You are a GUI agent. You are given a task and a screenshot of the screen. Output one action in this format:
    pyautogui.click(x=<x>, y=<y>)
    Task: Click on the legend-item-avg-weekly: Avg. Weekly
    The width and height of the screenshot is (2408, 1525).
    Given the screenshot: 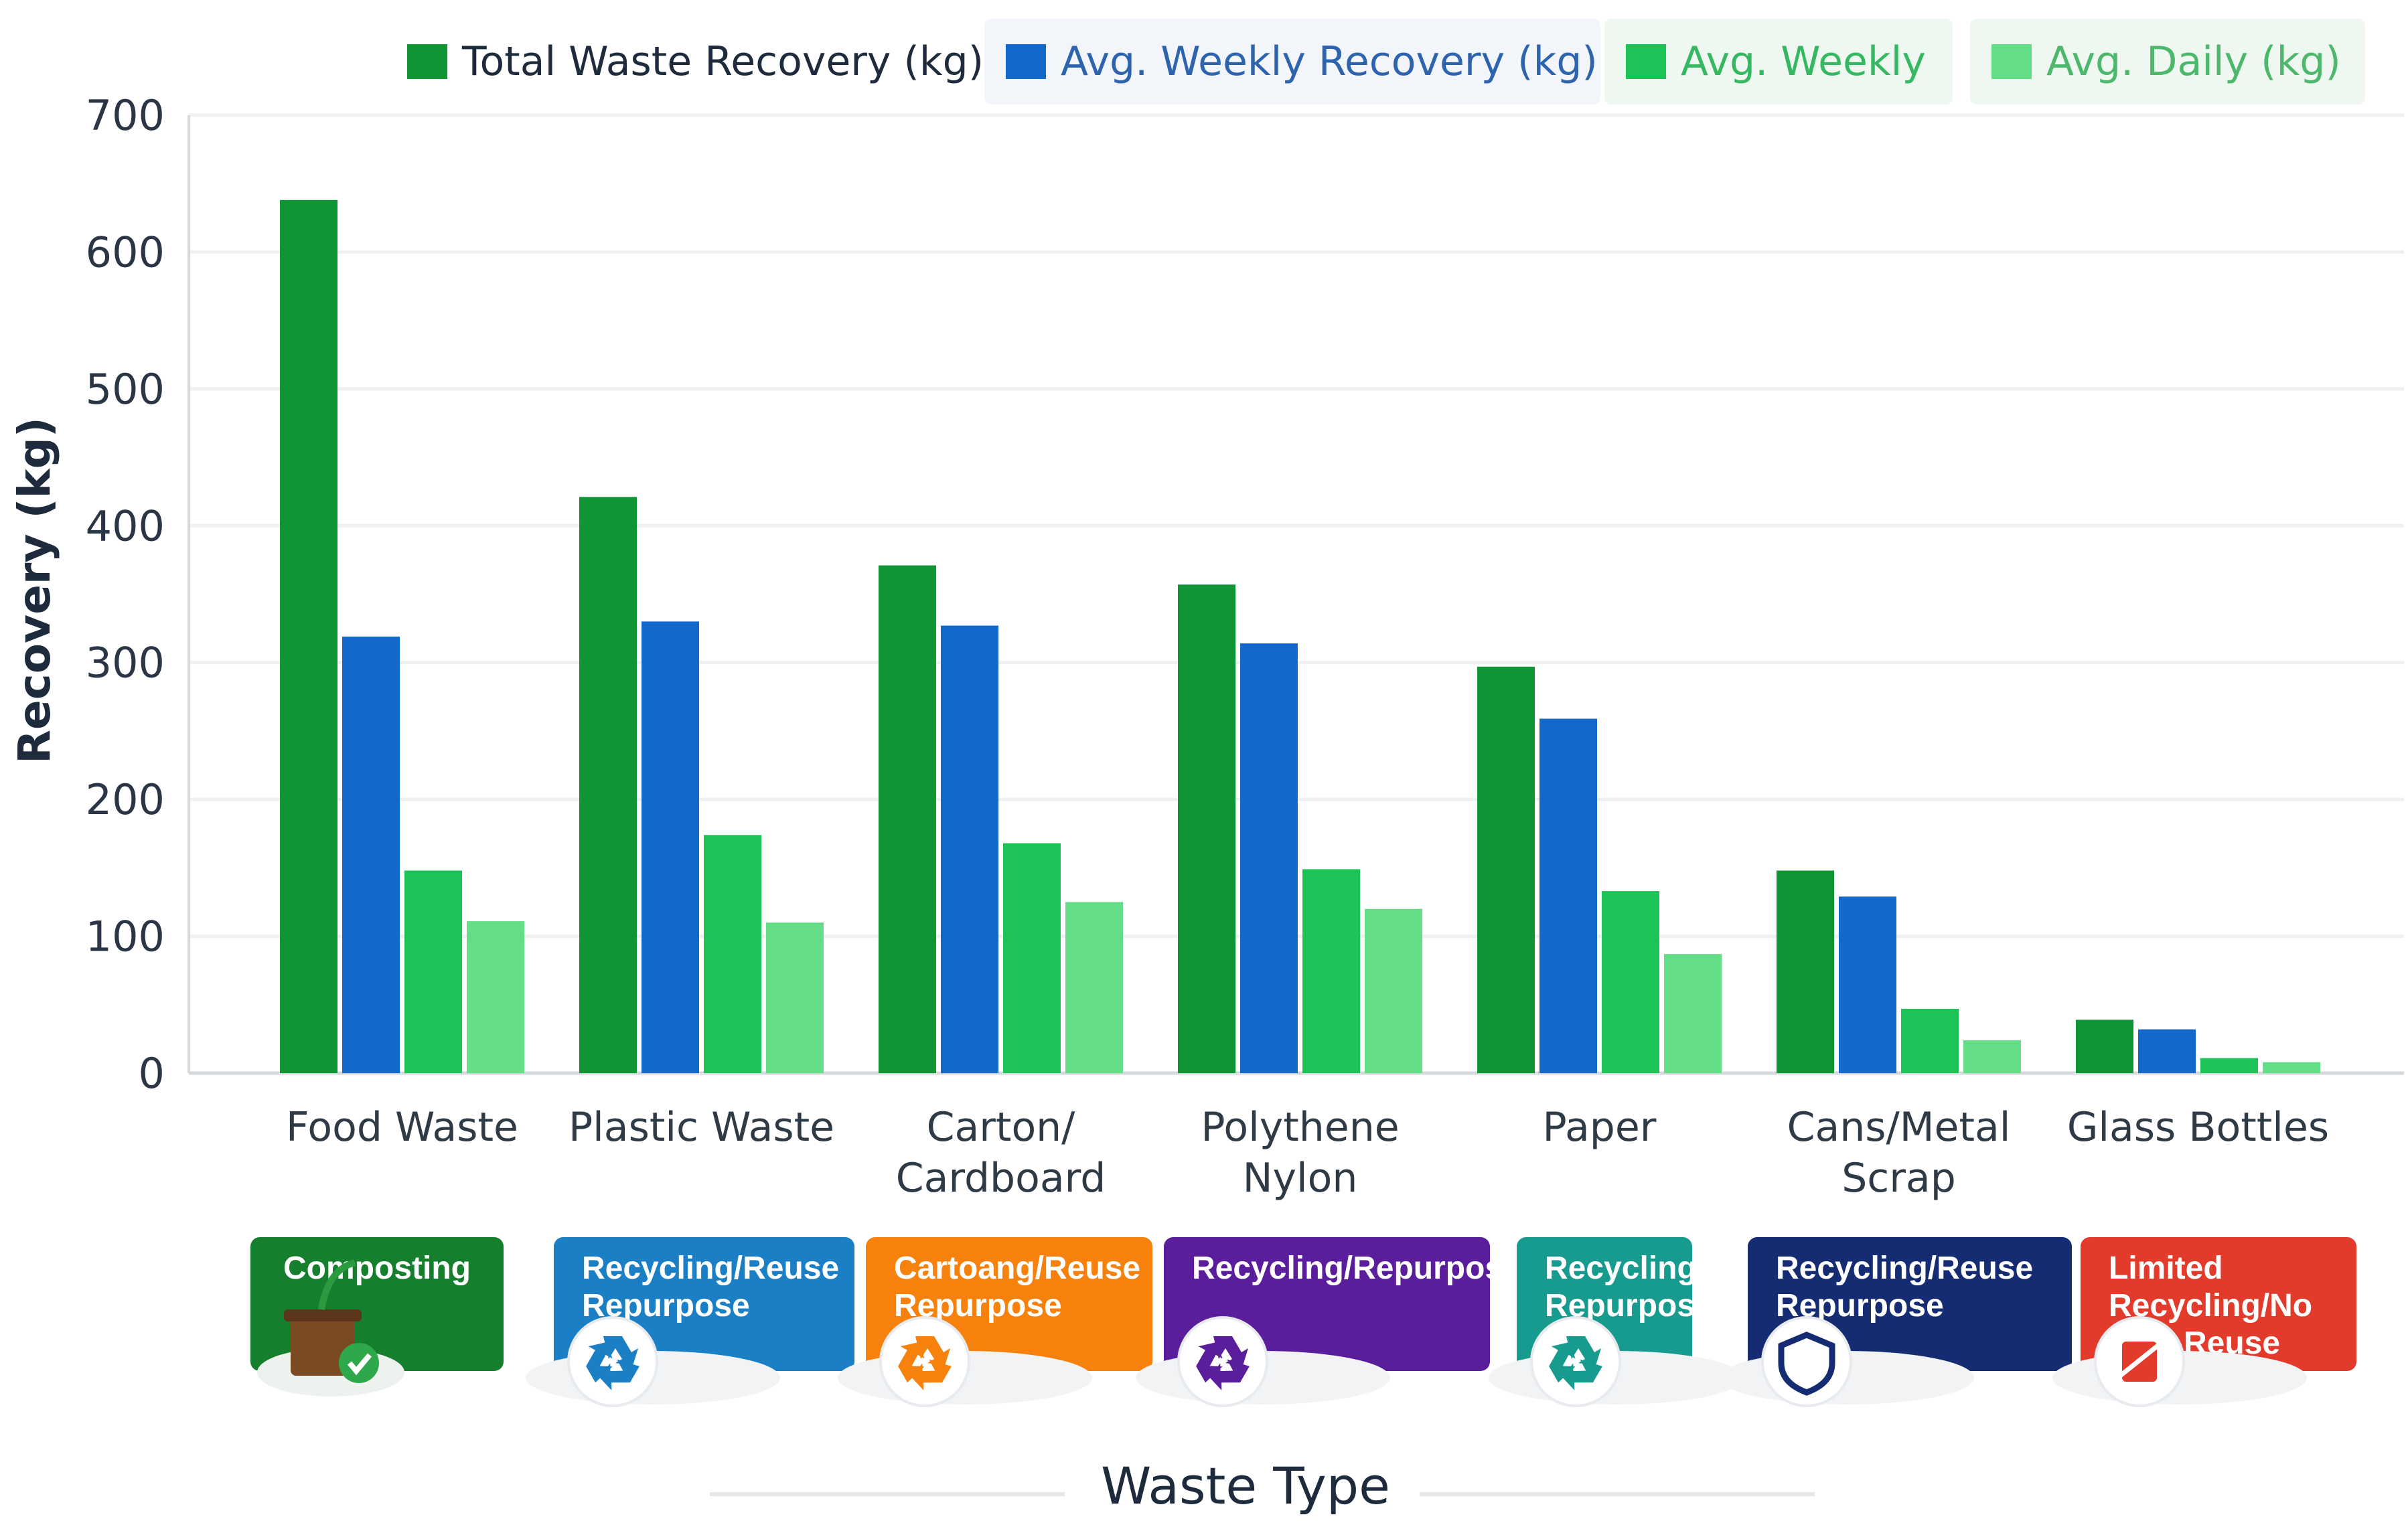 What is the action you would take?
    pyautogui.click(x=1778, y=61)
    